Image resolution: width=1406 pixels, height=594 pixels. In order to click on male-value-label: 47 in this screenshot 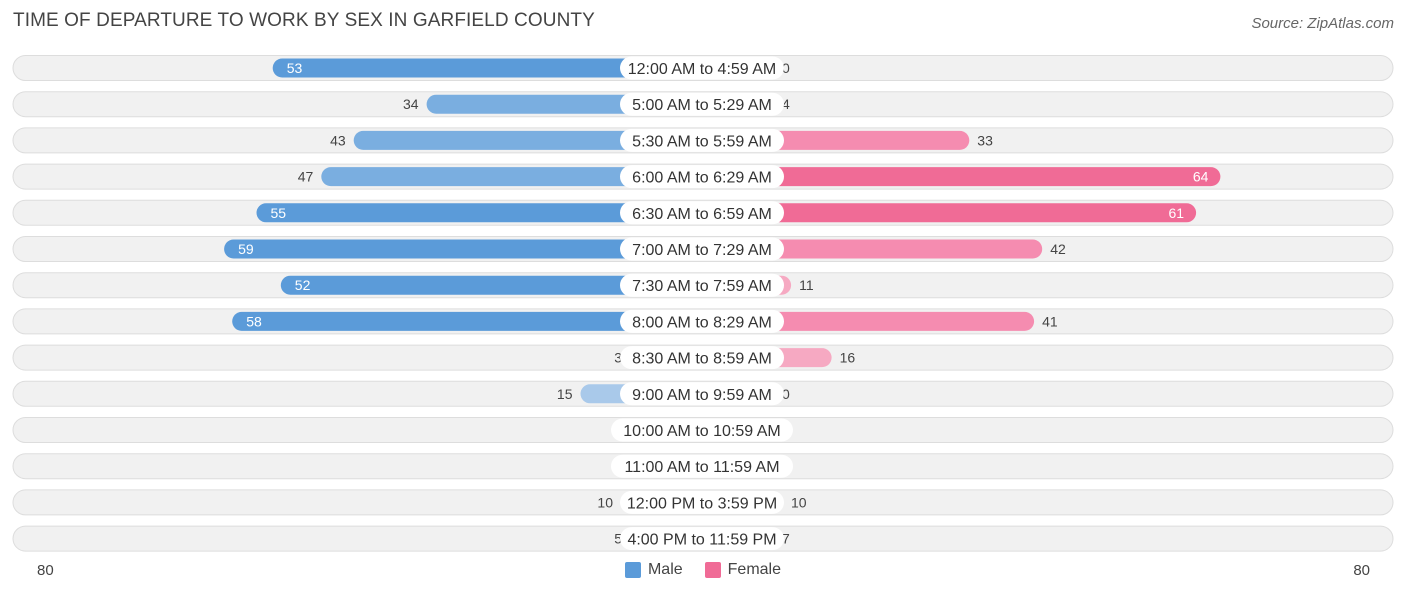, I will do `click(306, 177)`.